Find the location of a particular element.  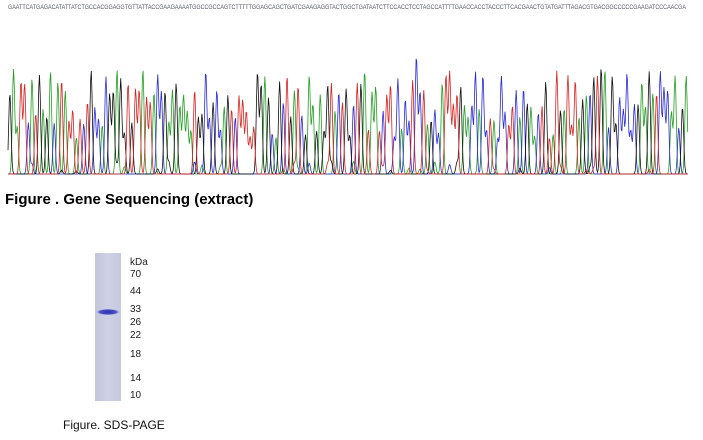

marker-label: 26 is located at coordinates (136, 322).